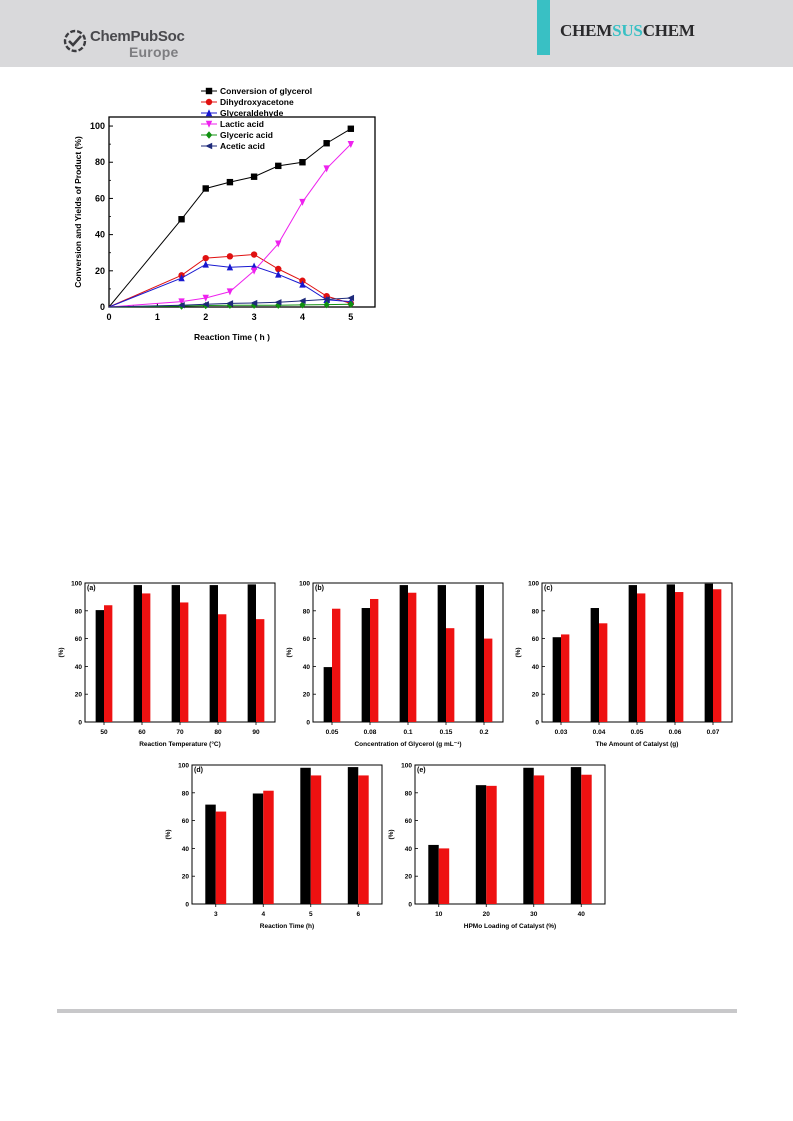 The height and width of the screenshot is (1121, 793). I want to click on publisher-logo: ChemPubSoc Europe, so click(132, 42).